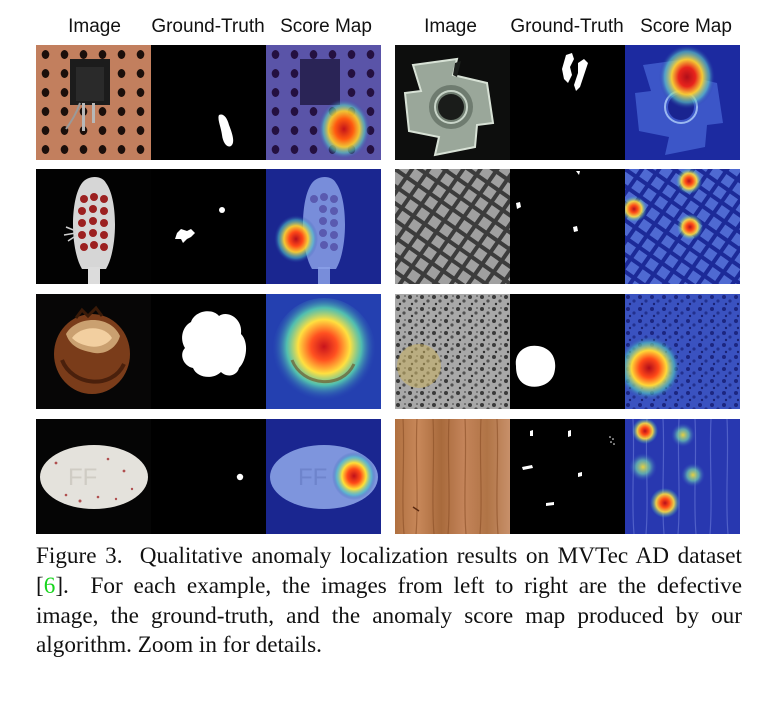 This screenshot has height=706, width=784. What do you see at coordinates (682, 476) in the screenshot?
I see `wood-score-map` at bounding box center [682, 476].